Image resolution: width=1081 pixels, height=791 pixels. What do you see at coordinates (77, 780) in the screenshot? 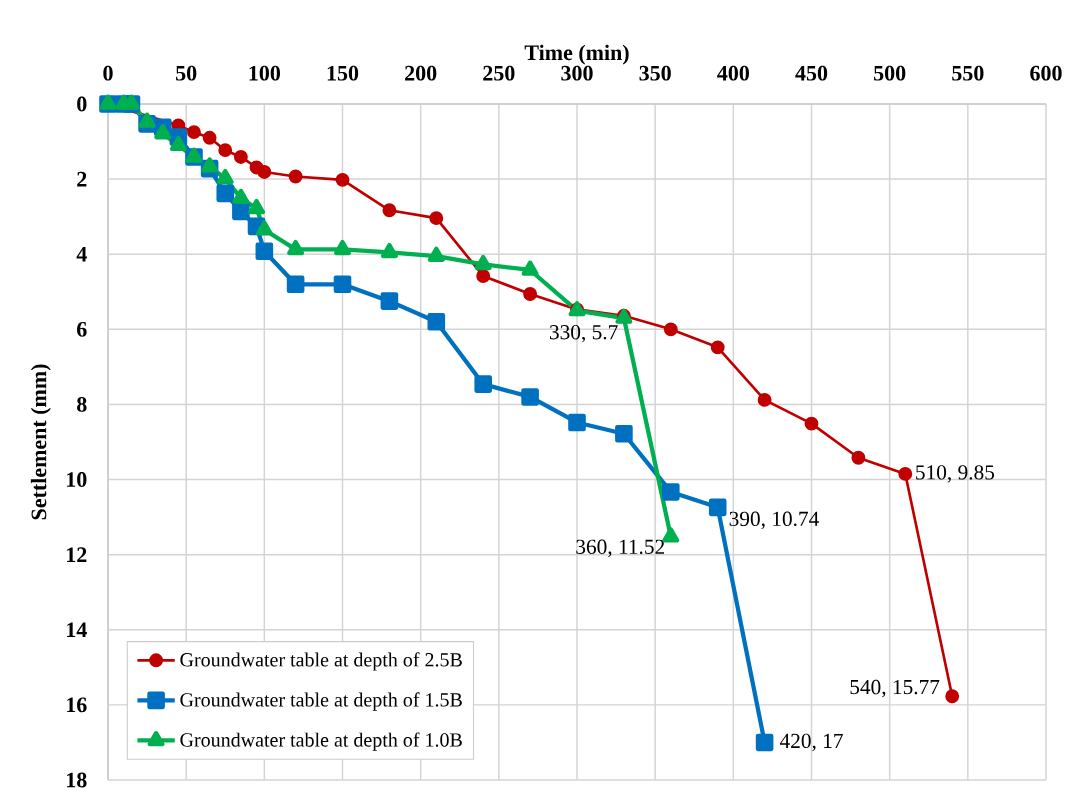
I see `y-tick-label: 18` at bounding box center [77, 780].